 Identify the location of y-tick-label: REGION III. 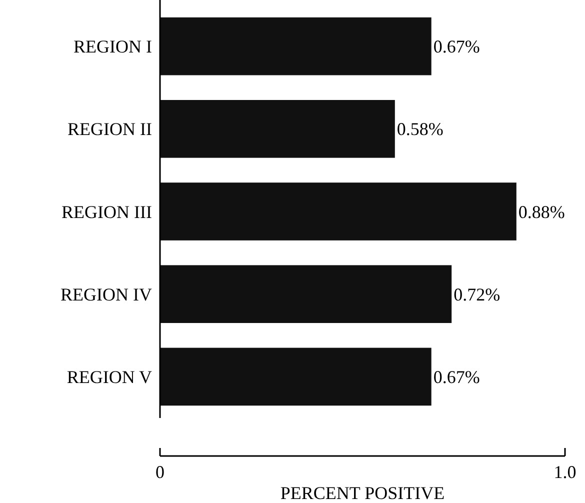
(107, 212).